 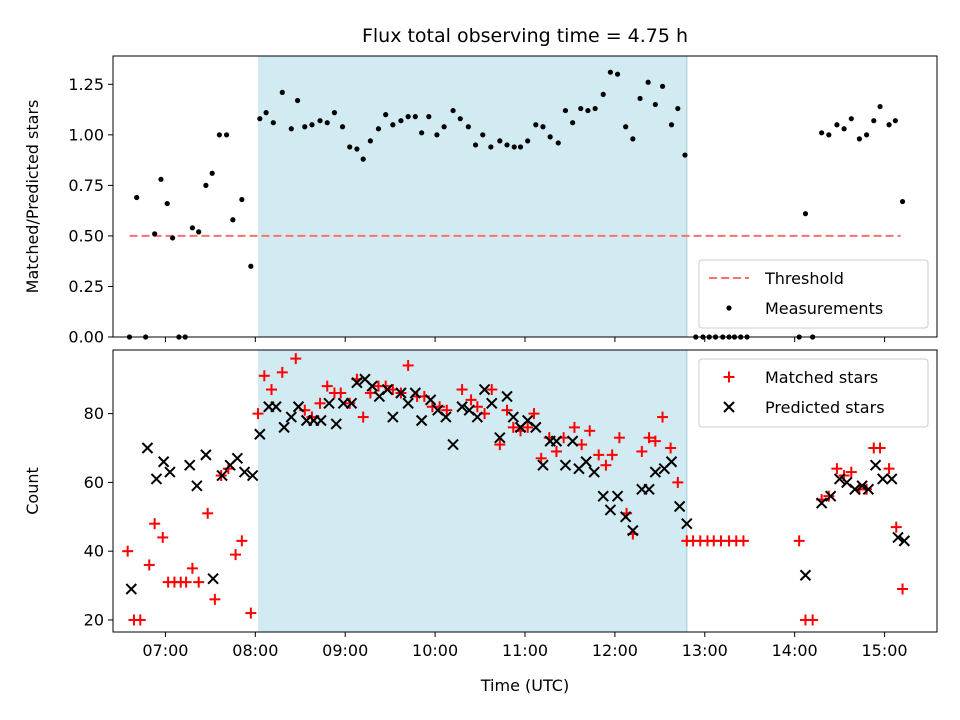 What do you see at coordinates (32, 197) in the screenshot?
I see `y-axis-title: Matched/Predicted stars` at bounding box center [32, 197].